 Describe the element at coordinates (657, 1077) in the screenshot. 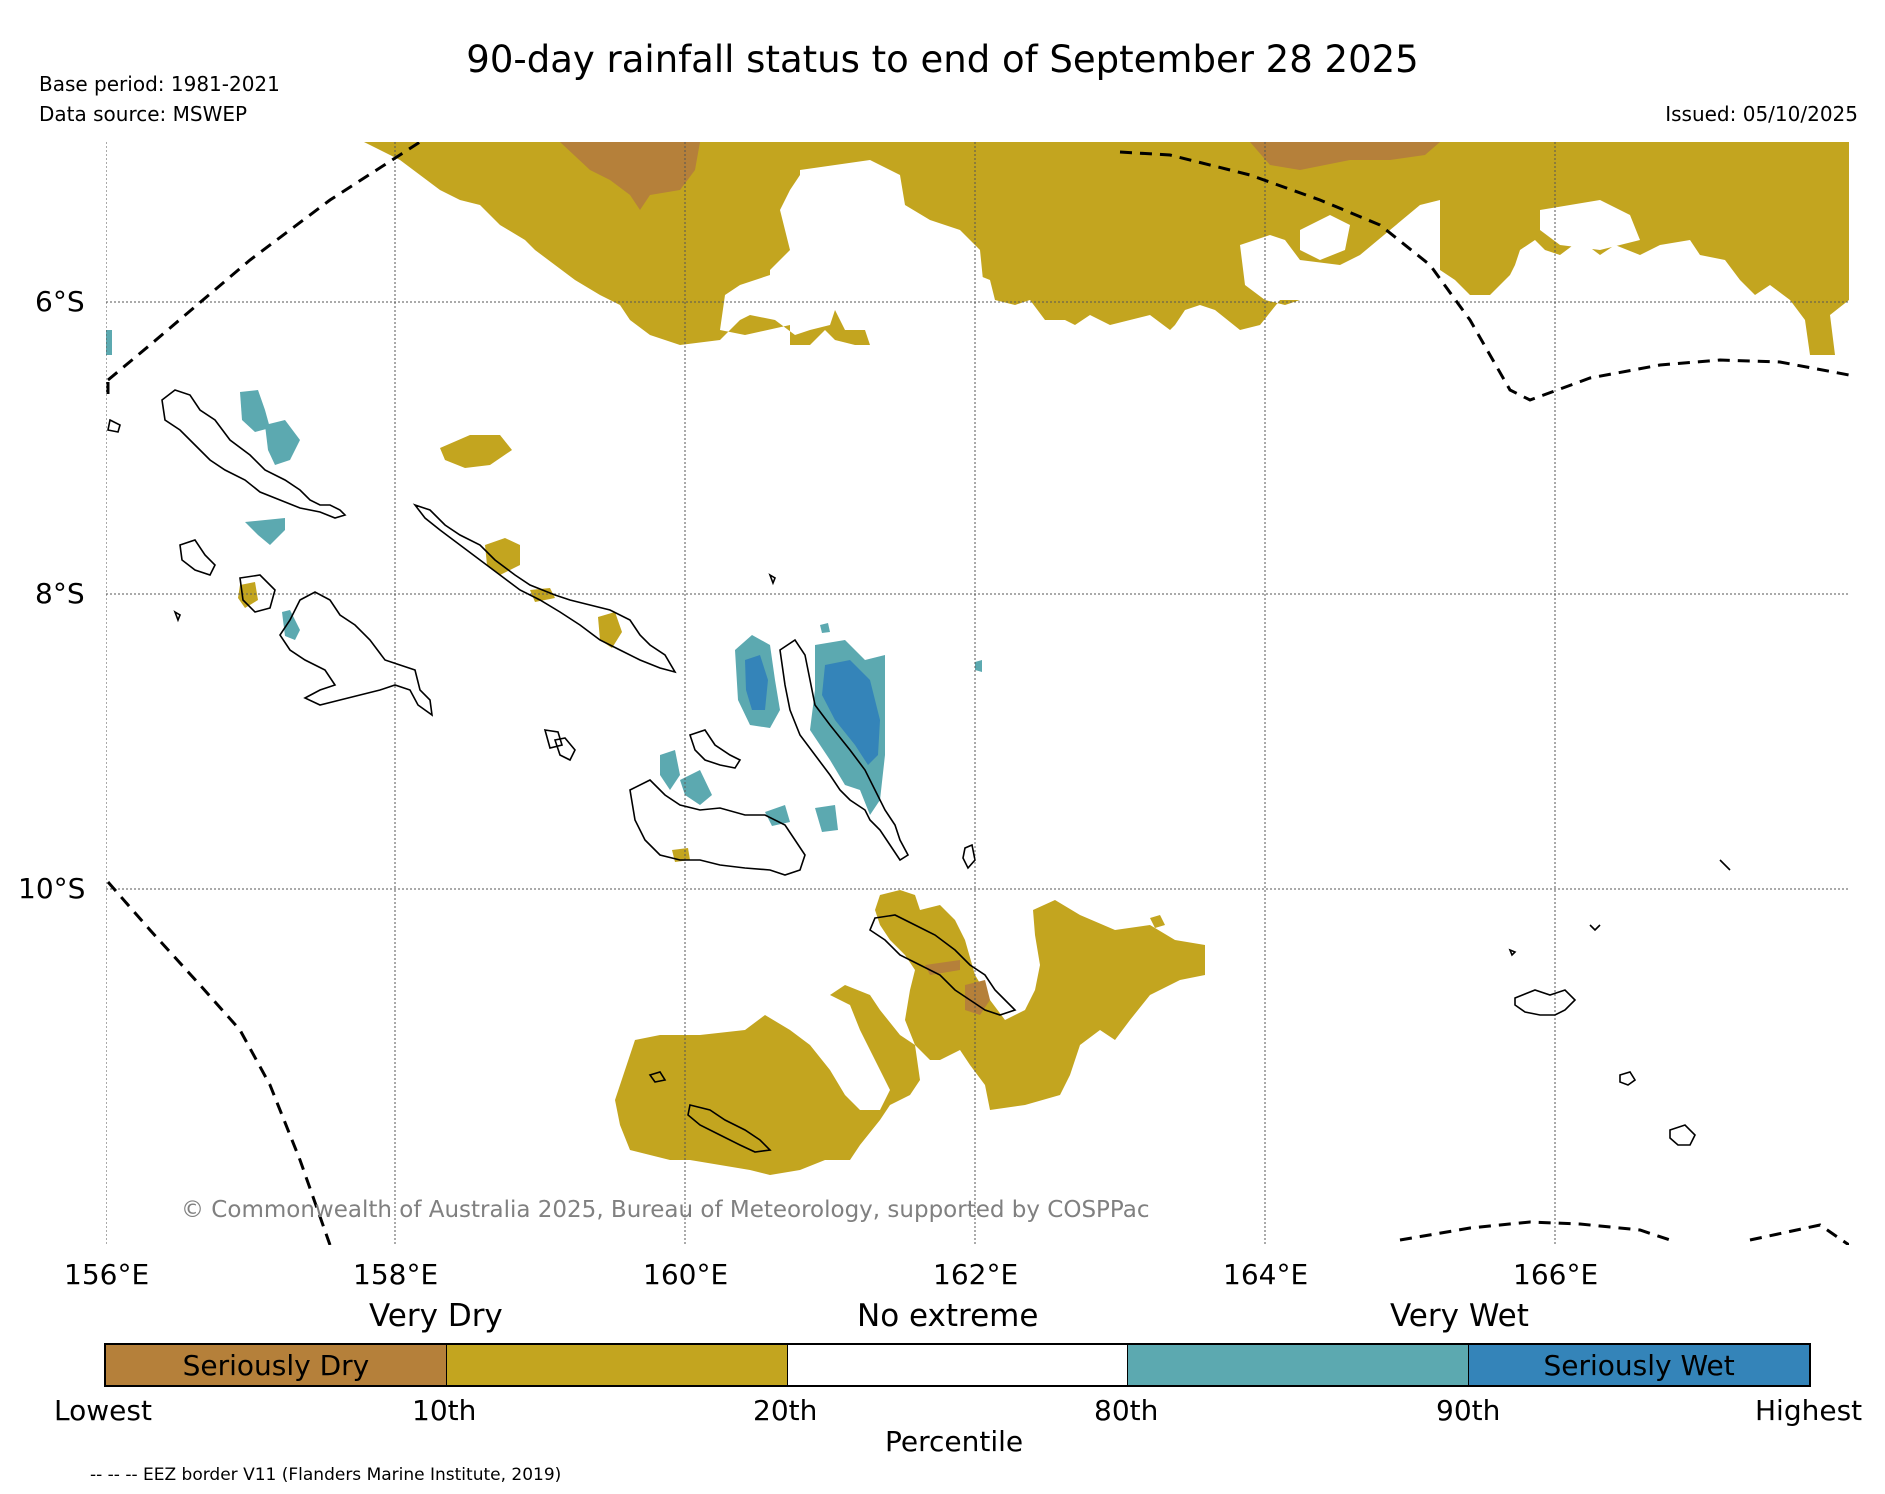

I see `bellona-island` at that location.